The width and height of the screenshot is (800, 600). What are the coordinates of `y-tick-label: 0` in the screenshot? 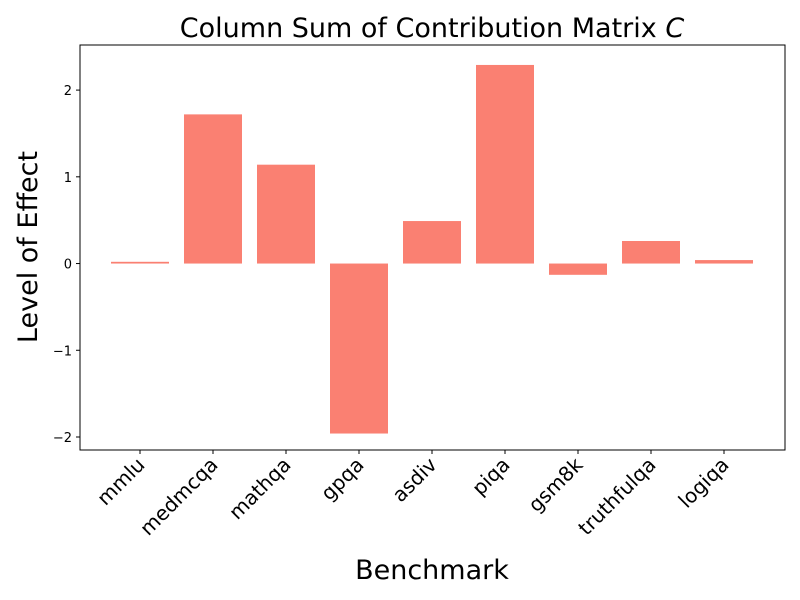 It's located at (68, 265).